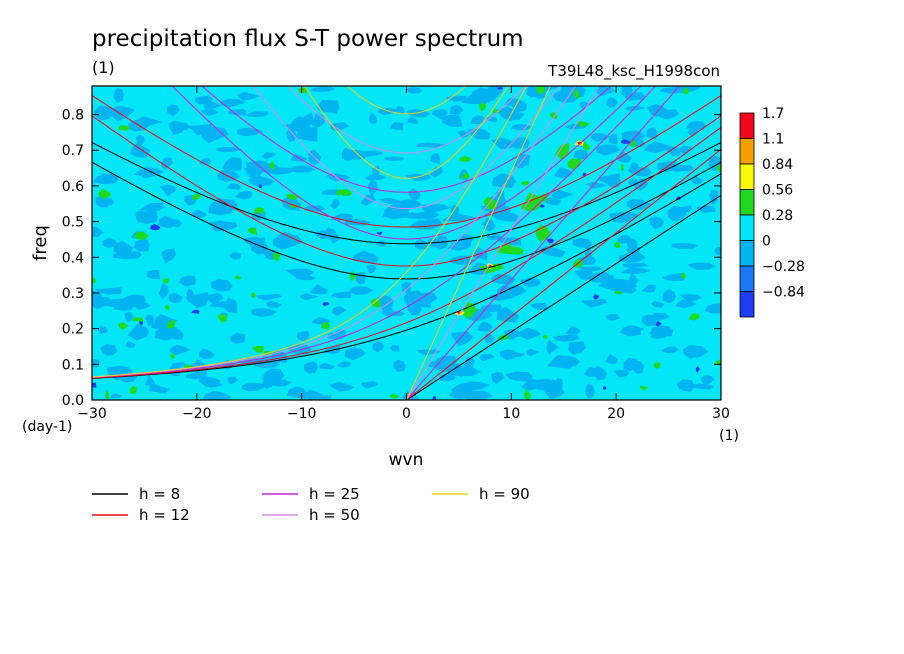  Describe the element at coordinates (40, 243) in the screenshot. I see `y-axis-label: freq` at that location.